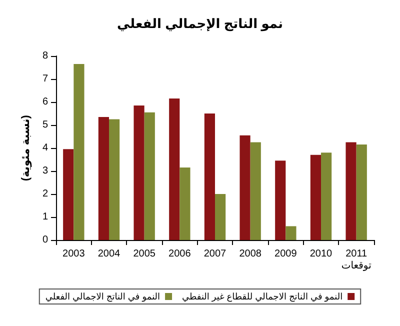 The image size is (400, 326). I want to click on y-tick-label: 0, so click(45, 240).